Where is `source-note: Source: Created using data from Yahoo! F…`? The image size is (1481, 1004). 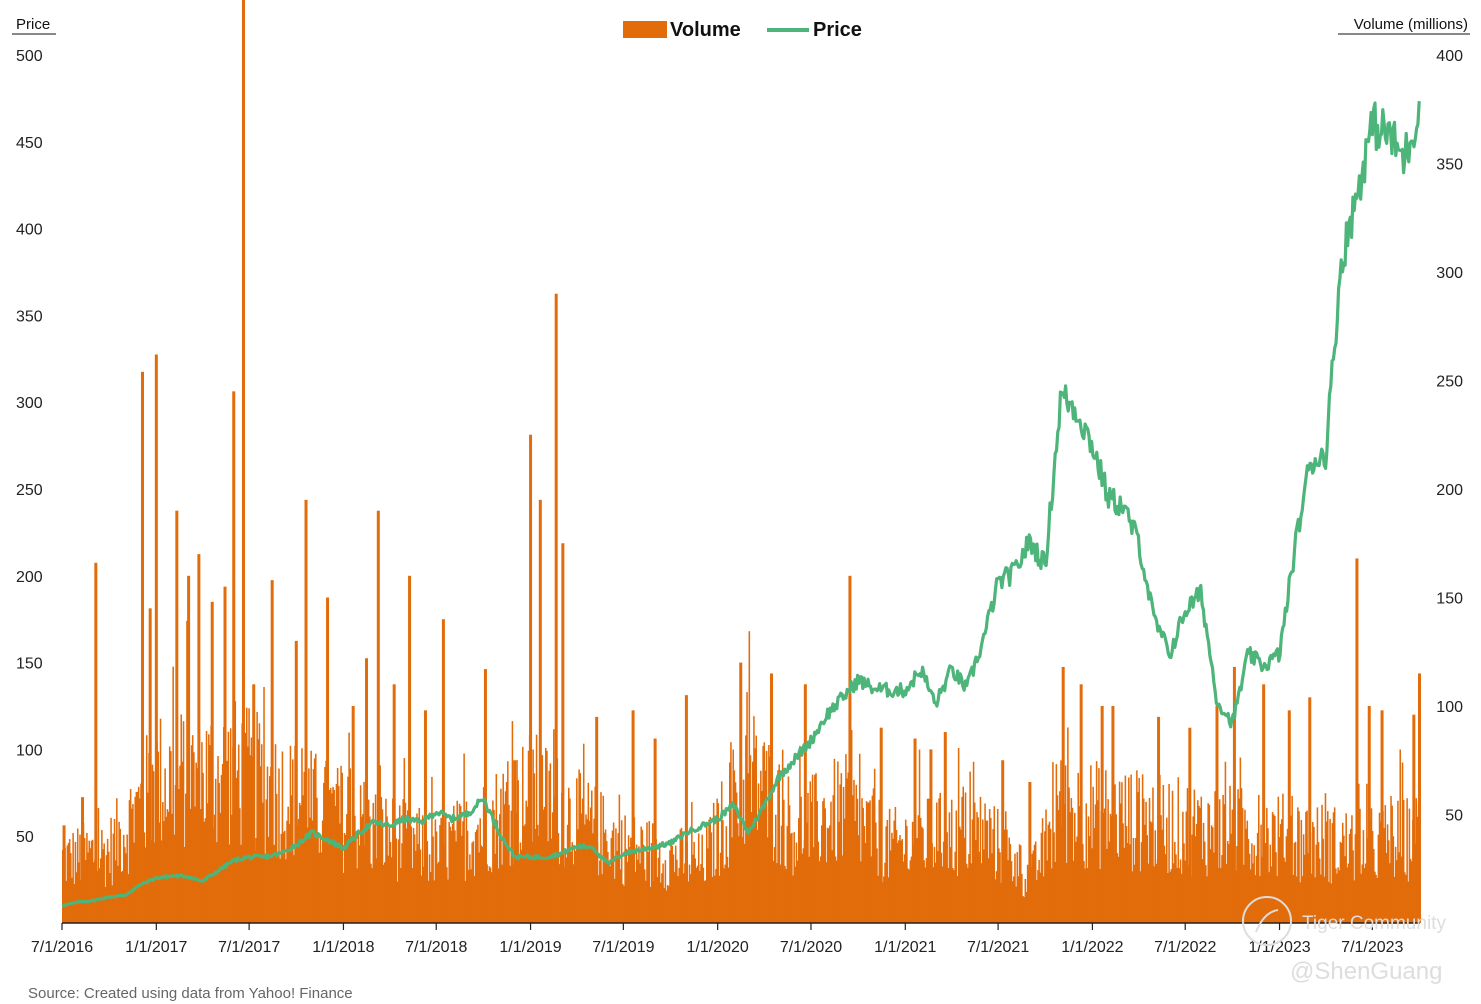 source-note: Source: Created using data from Yahoo! F… is located at coordinates (190, 993).